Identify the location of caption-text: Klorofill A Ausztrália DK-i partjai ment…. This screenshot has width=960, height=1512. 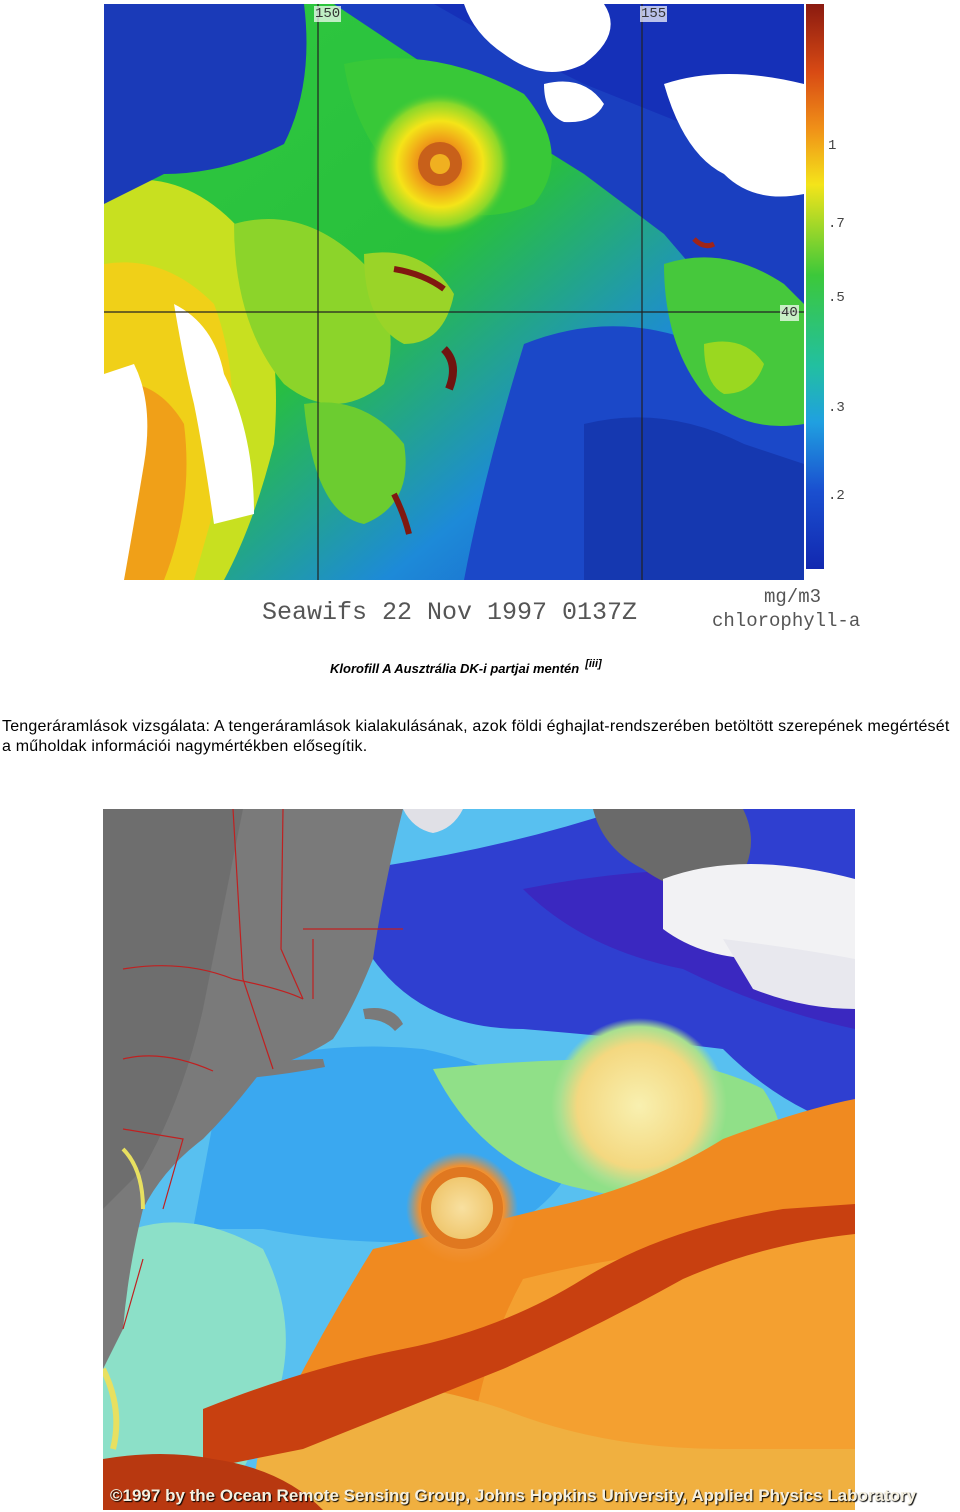
(455, 668).